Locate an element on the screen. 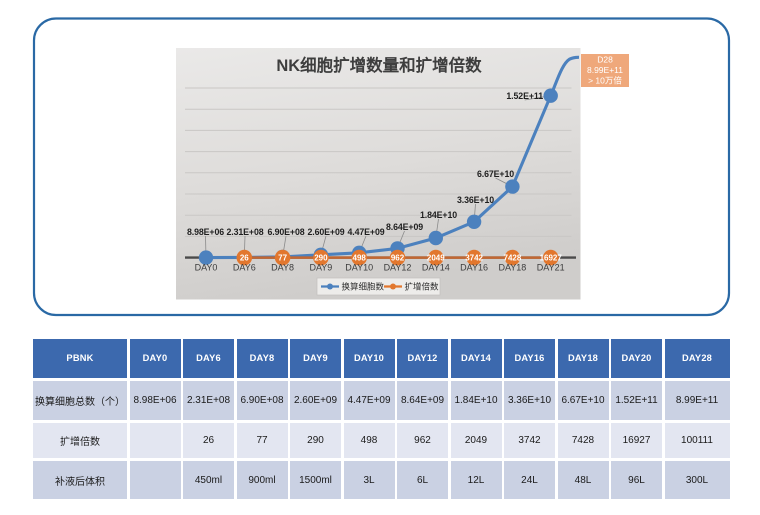  svg-text: 2049 is located at coordinates (436, 258).